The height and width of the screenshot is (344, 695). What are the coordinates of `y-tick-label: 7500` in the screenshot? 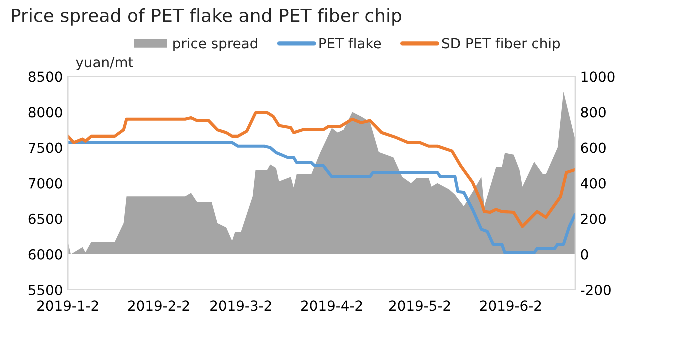 It's located at (45, 148).